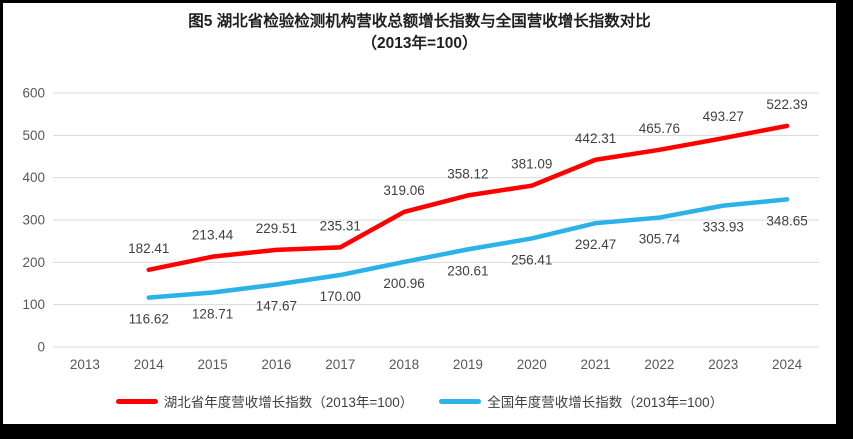  I want to click on x-axis-tick-label: 2024, so click(787, 364).